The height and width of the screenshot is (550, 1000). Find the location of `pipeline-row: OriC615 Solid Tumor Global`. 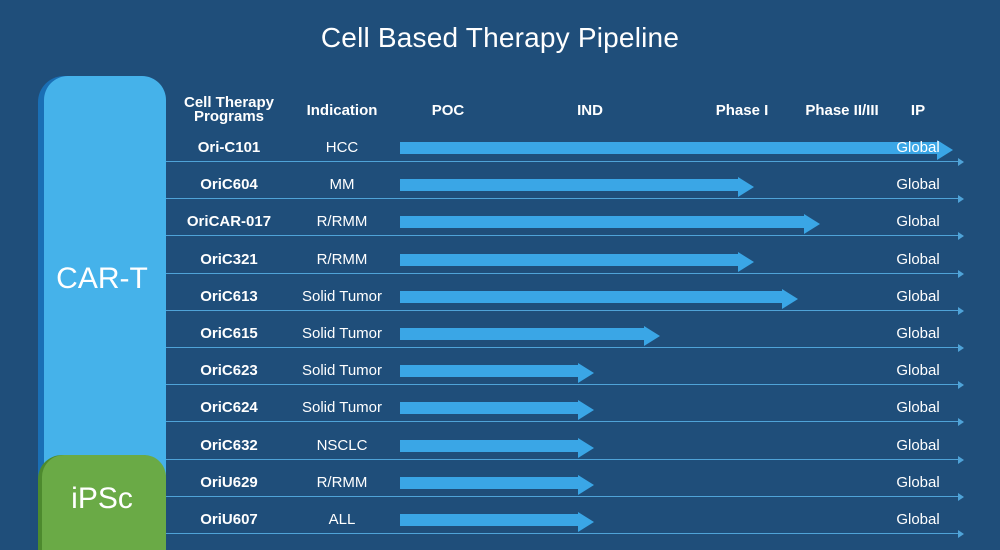

pipeline-row: OriC615 Solid Tumor Global is located at coordinates (566, 339).